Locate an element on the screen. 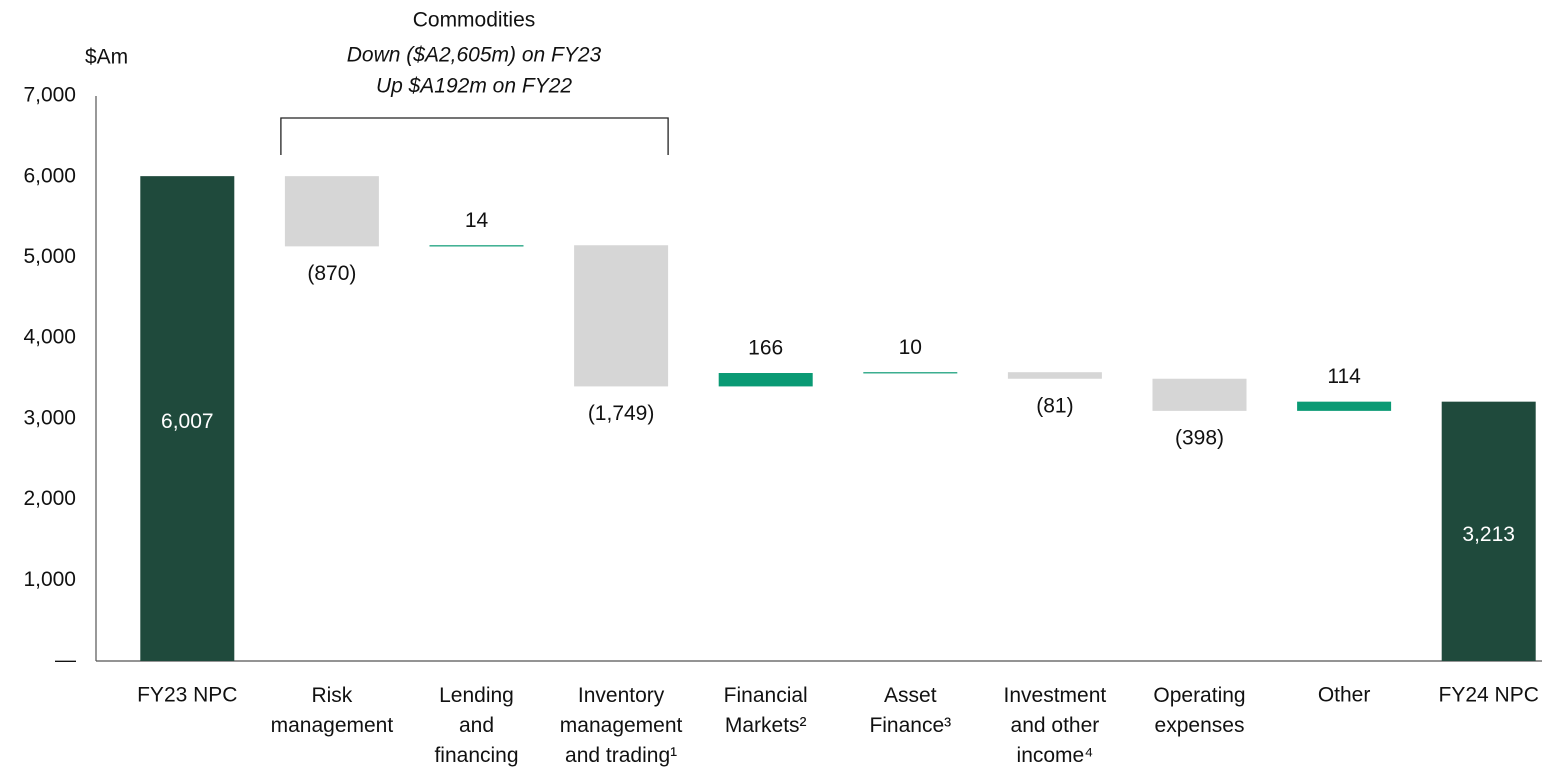 The height and width of the screenshot is (771, 1542). y-tick-label: 4,000 is located at coordinates (49, 337).